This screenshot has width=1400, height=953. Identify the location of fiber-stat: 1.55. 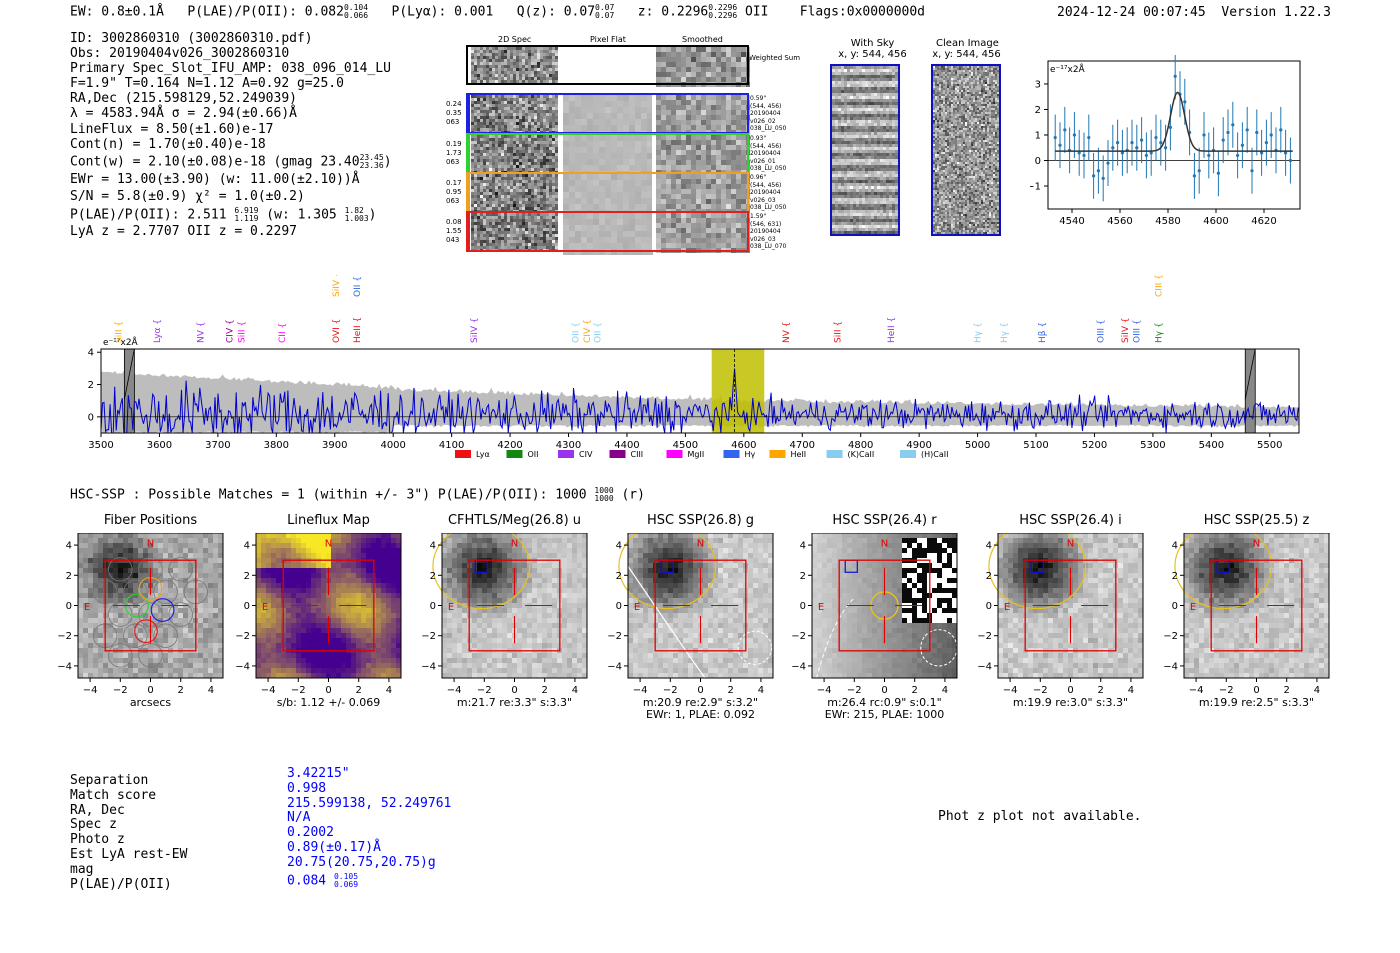
(454, 231).